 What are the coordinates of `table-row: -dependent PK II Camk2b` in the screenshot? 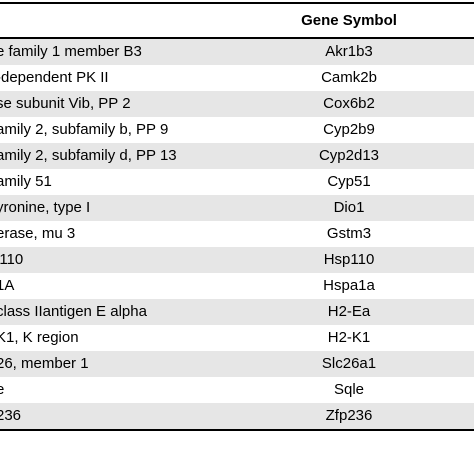 It's located at (237, 78).